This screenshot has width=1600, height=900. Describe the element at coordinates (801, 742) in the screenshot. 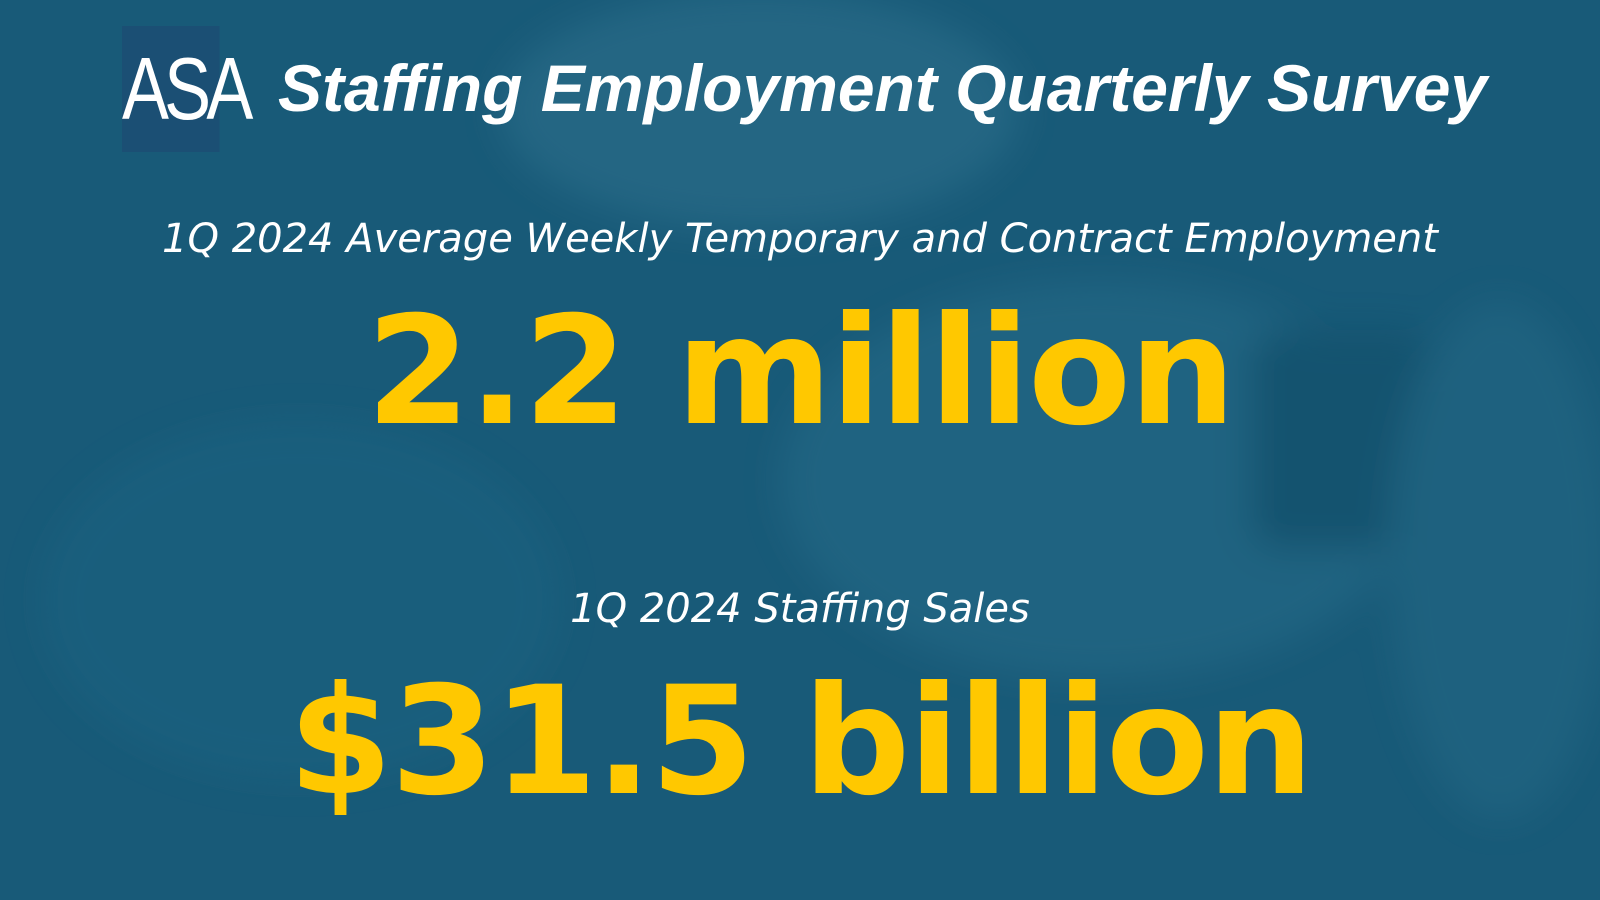

I see `stat-value: $31.5 billion` at that location.